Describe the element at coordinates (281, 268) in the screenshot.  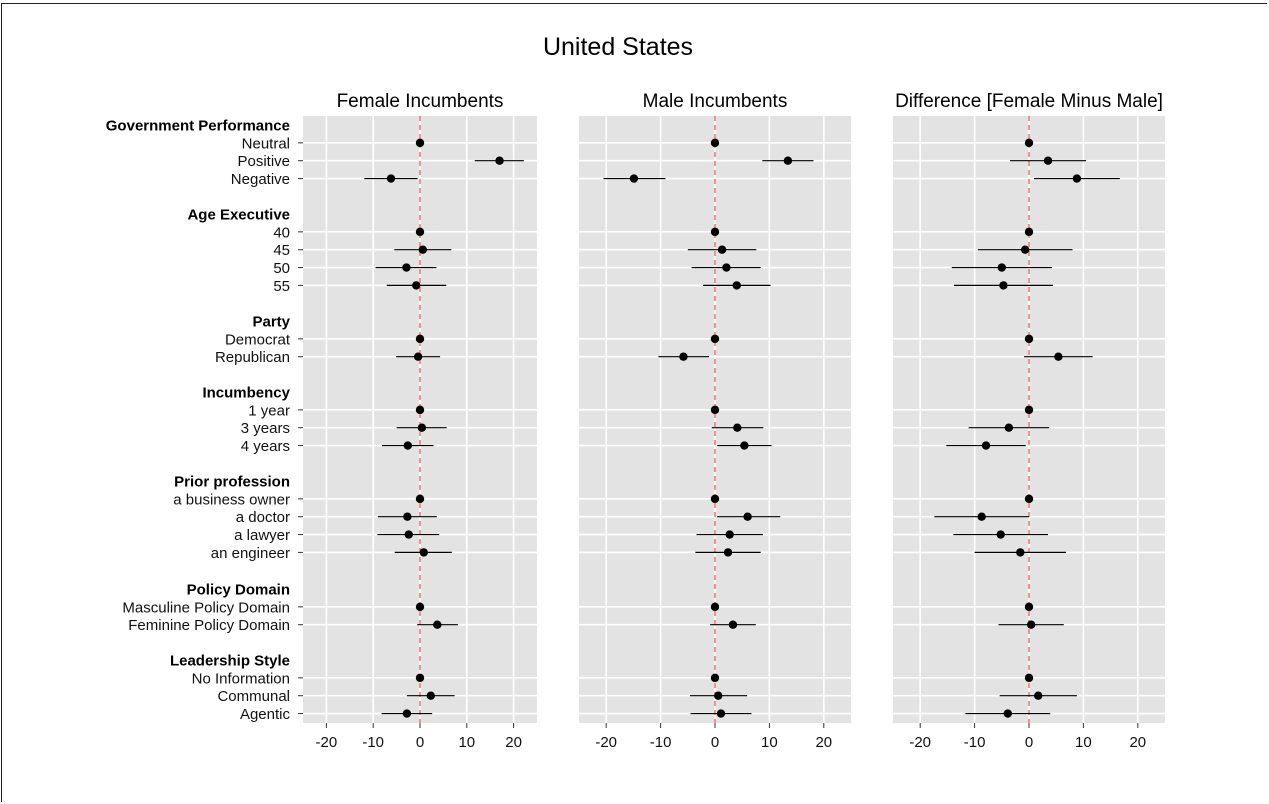
I see `level-label: 50` at that location.